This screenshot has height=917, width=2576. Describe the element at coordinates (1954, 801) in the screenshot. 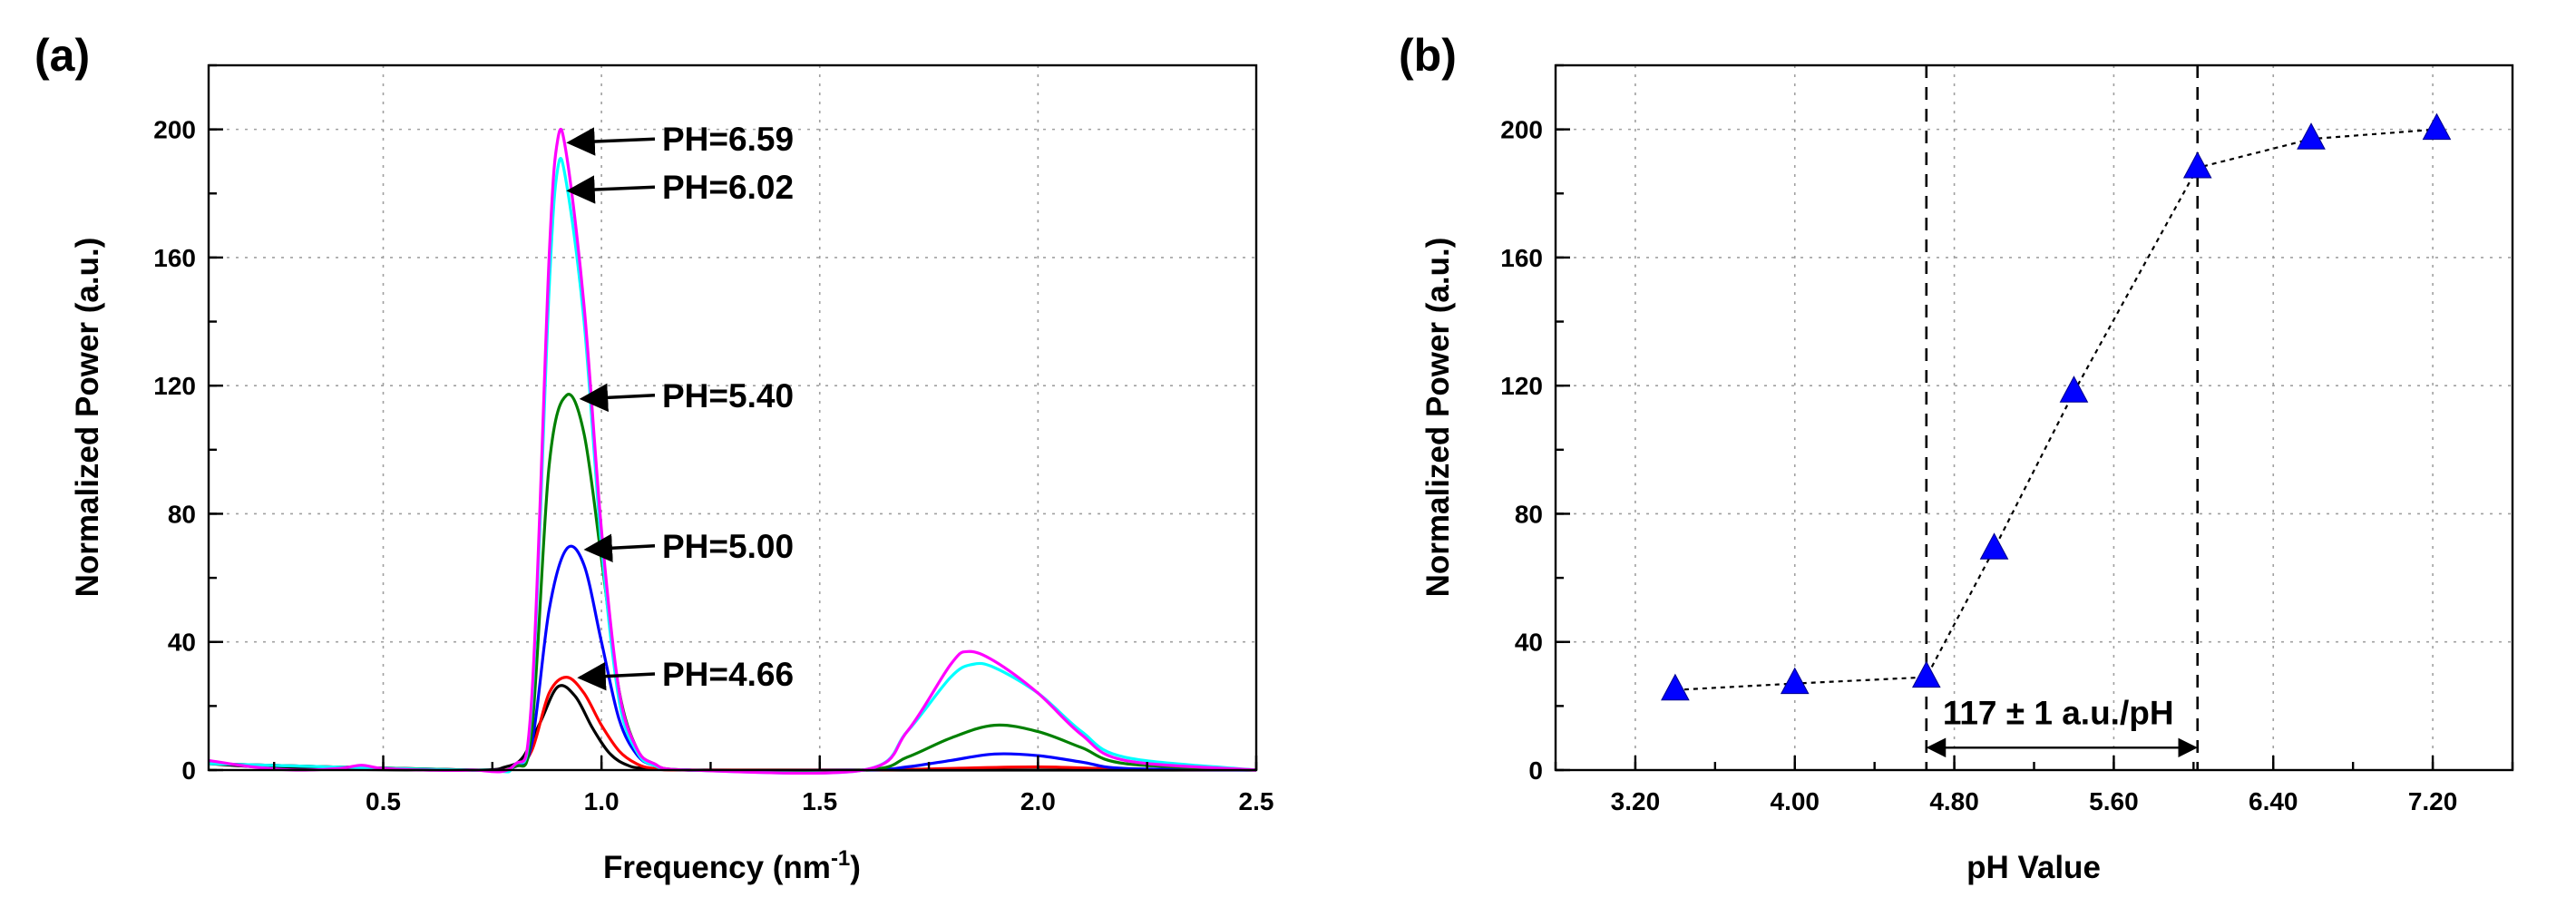

I see `b-x-tick-label: 4.80` at that location.